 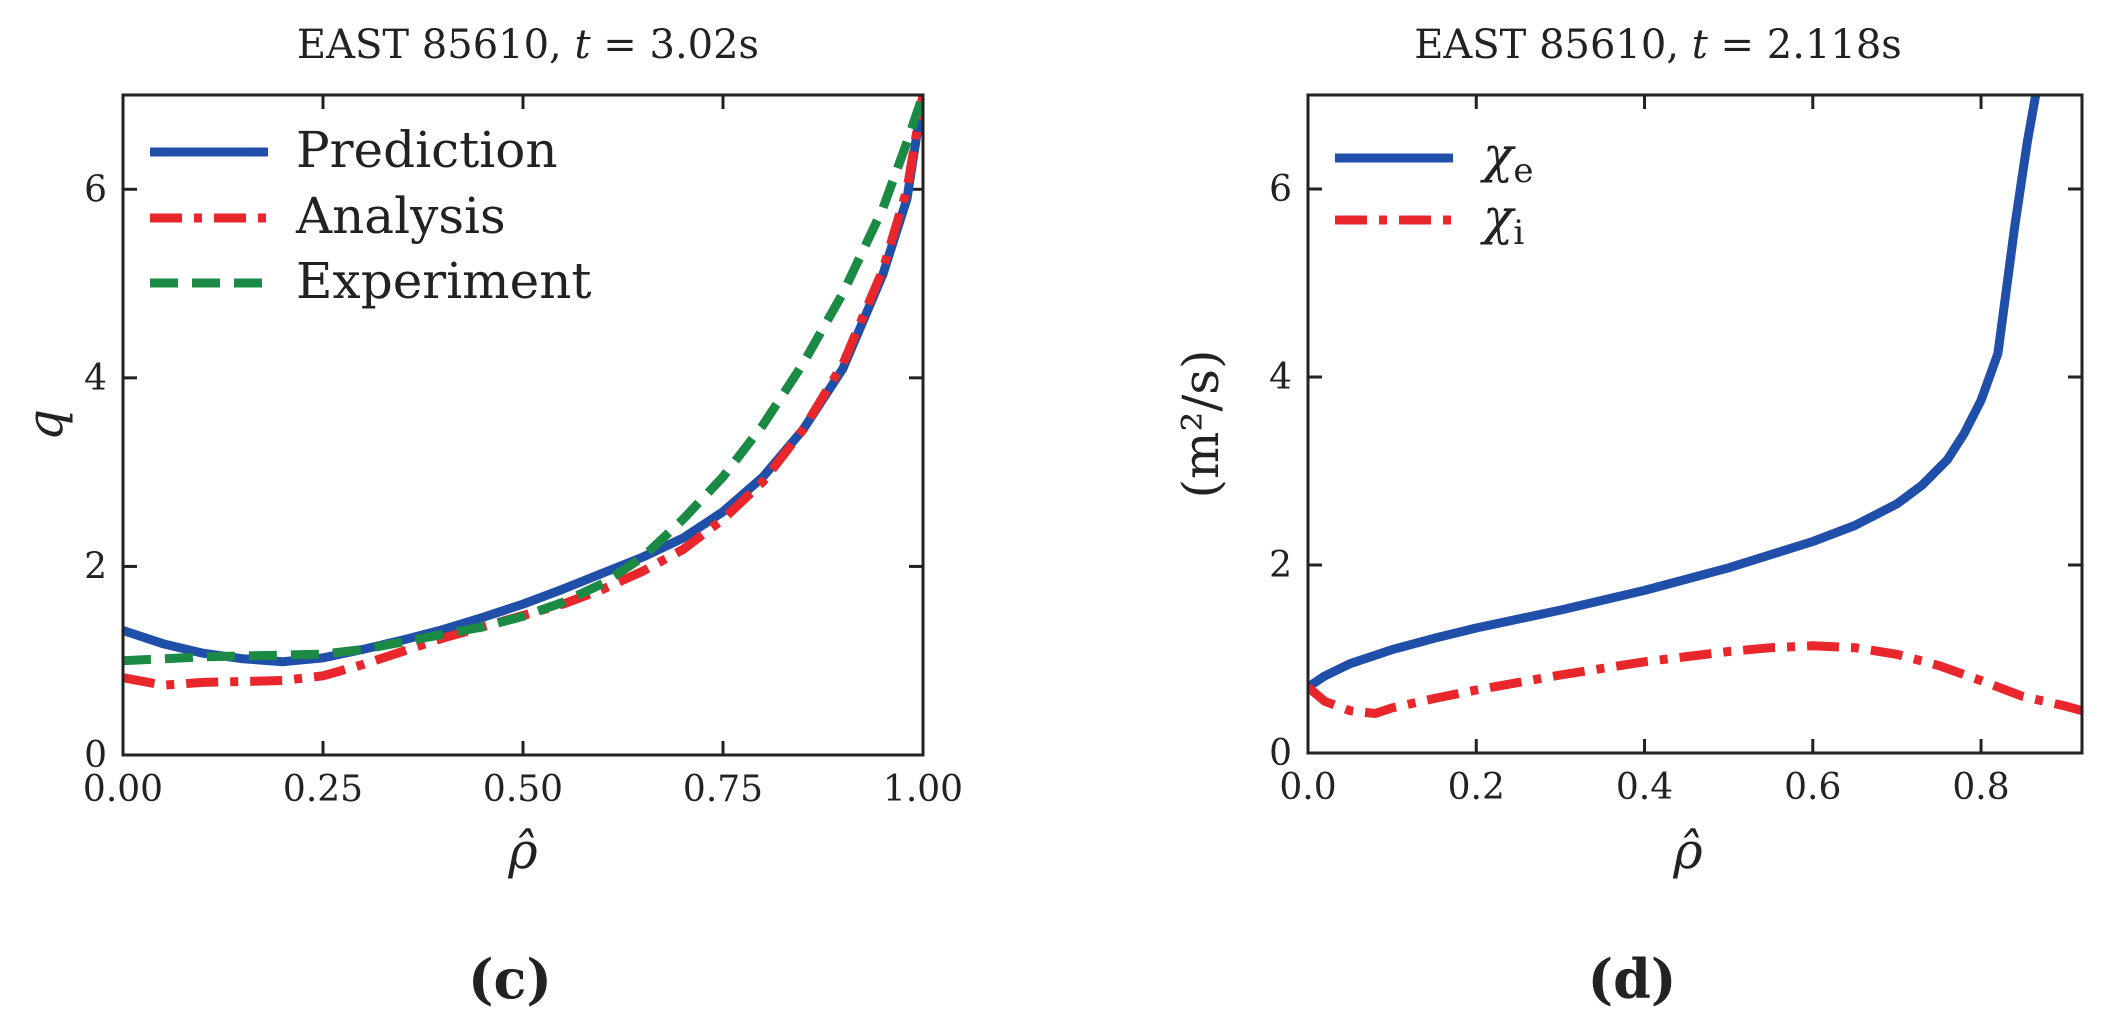 I want to click on panel-c-legend: Prediction Analysis Experiment, so click(x=370, y=215).